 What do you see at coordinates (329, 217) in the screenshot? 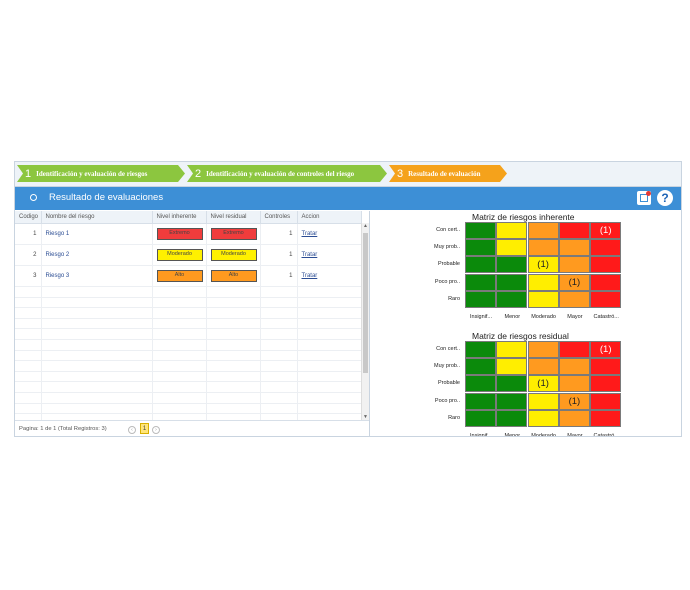
I see `col-accion: Accion` at bounding box center [329, 217].